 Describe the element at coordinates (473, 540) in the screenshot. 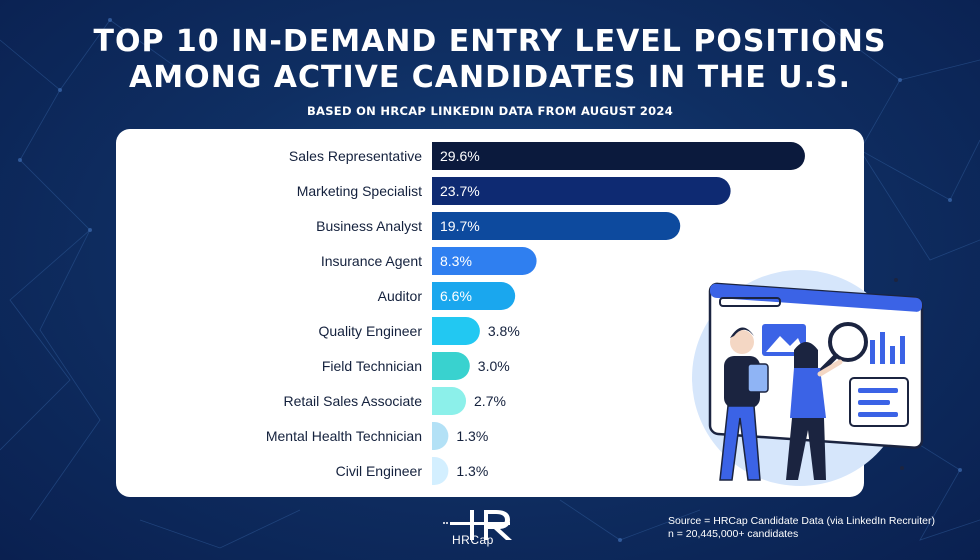

I see `hrcap-logo-text: HRCap` at that location.